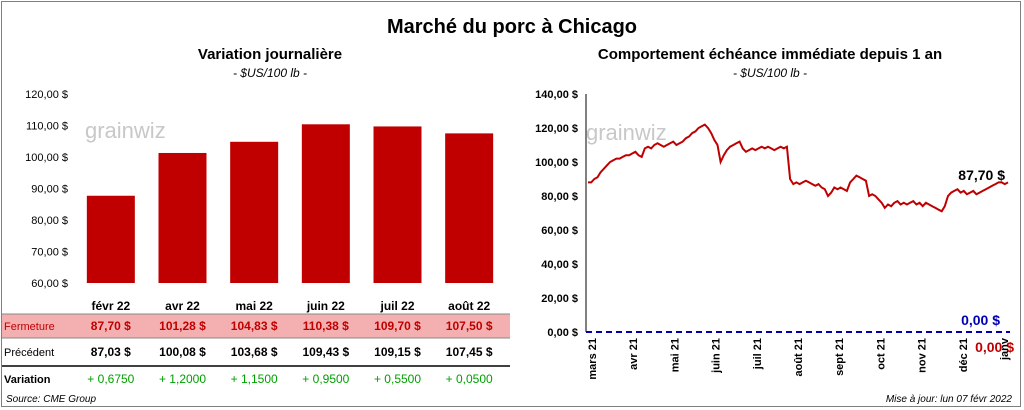  What do you see at coordinates (758, 354) in the screenshot?
I see `line-x-tick-label: juil 21` at bounding box center [758, 354].